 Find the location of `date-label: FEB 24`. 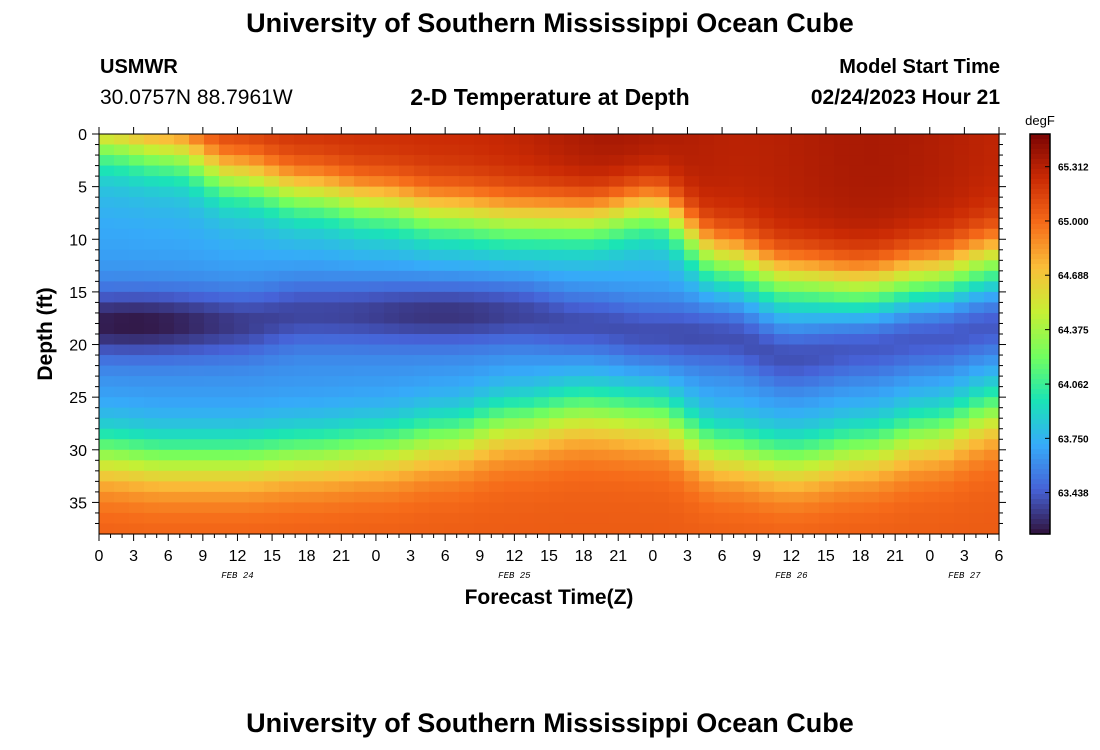

date-label: FEB 24 is located at coordinates (237, 576).